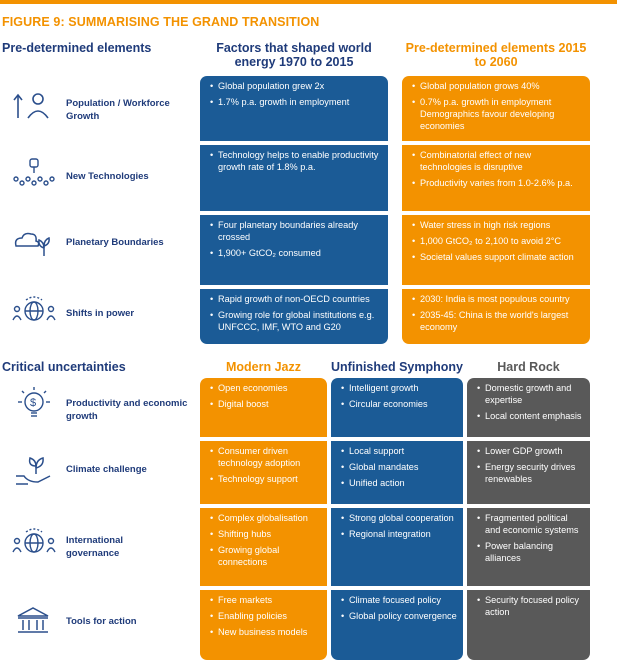 The image size is (617, 667). I want to click on scenario-header-modern-jazz: Modern Jazz, so click(263, 367).